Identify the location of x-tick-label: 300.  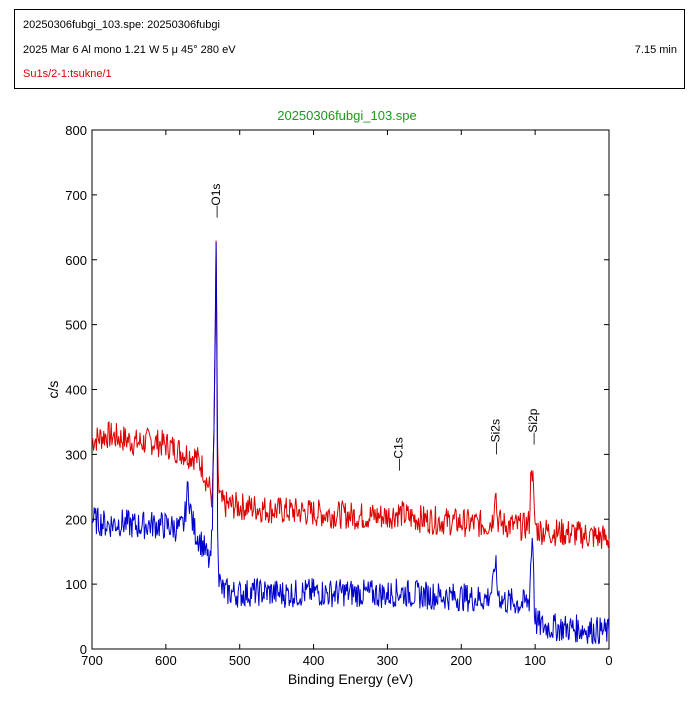
(388, 660).